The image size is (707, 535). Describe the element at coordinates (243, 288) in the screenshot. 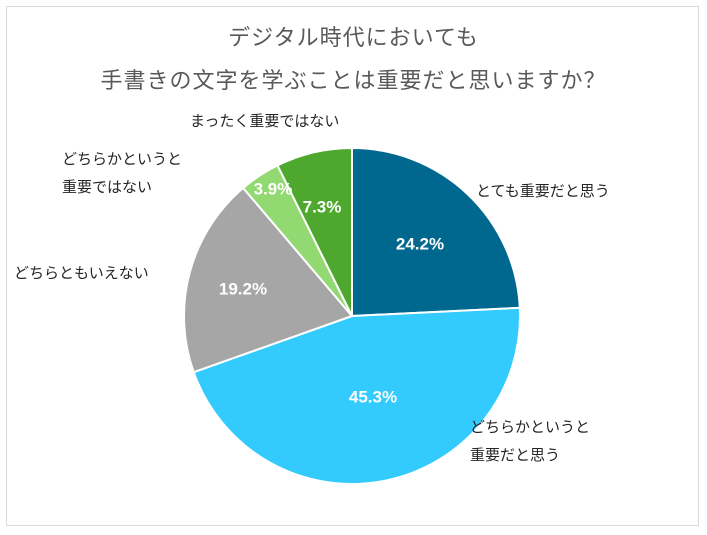

I see `slice-value-label: 19.2%` at that location.